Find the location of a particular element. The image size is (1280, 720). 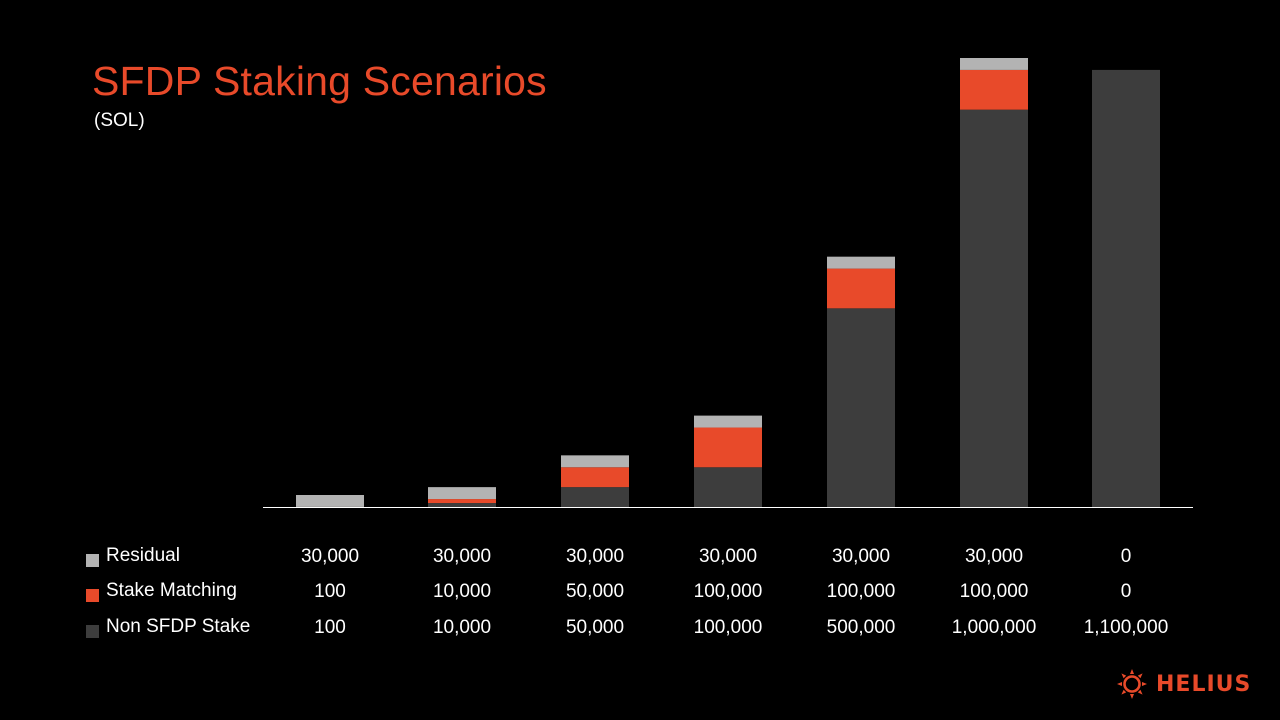

helius-sun-icon is located at coordinates (1132, 684).